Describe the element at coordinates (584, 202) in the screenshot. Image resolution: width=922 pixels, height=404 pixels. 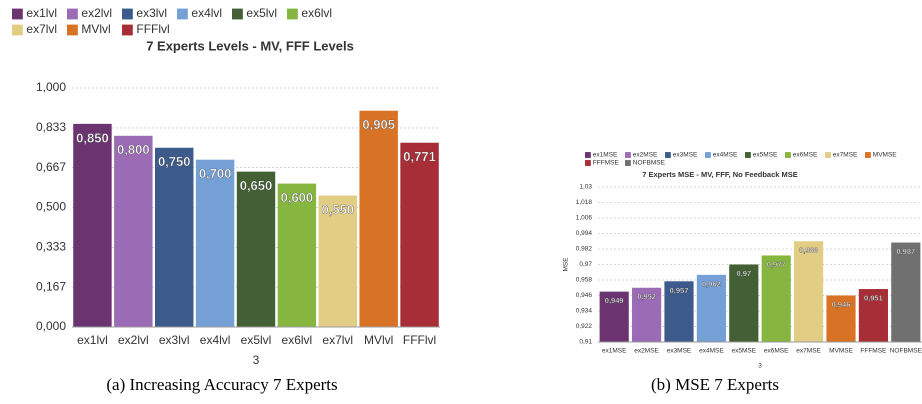
I see `y-tick-label: 1,018` at that location.